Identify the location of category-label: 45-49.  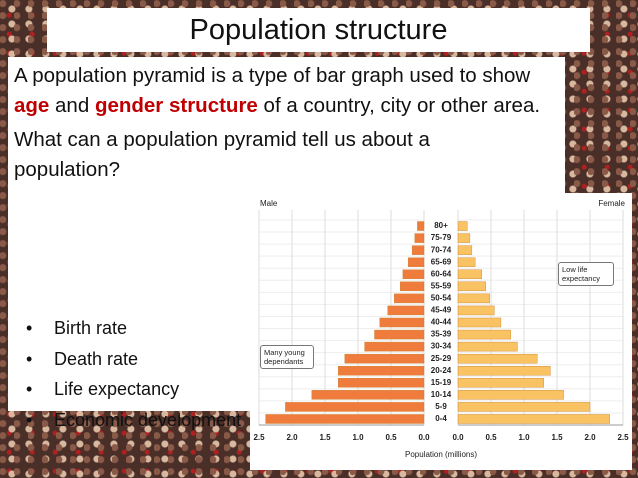
(441, 310).